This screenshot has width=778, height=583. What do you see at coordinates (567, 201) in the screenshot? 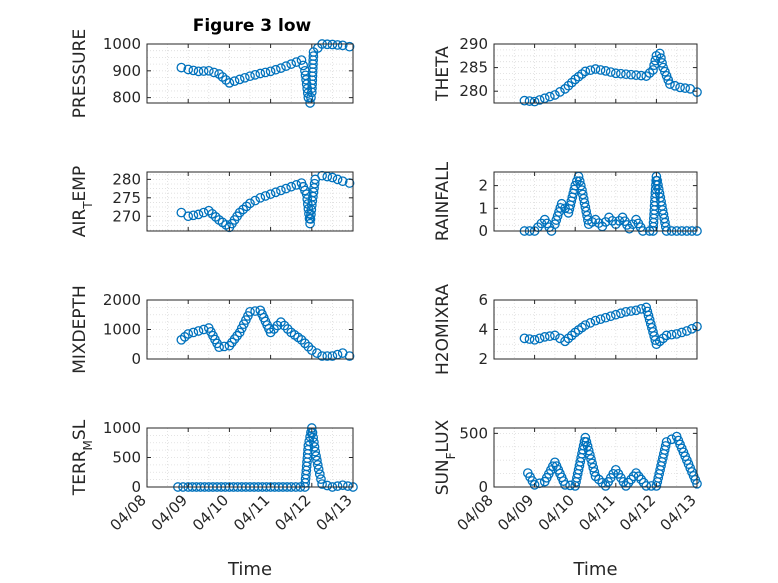
I see `axes-panel-4: 0 1 2 RAINFALL` at bounding box center [567, 201].